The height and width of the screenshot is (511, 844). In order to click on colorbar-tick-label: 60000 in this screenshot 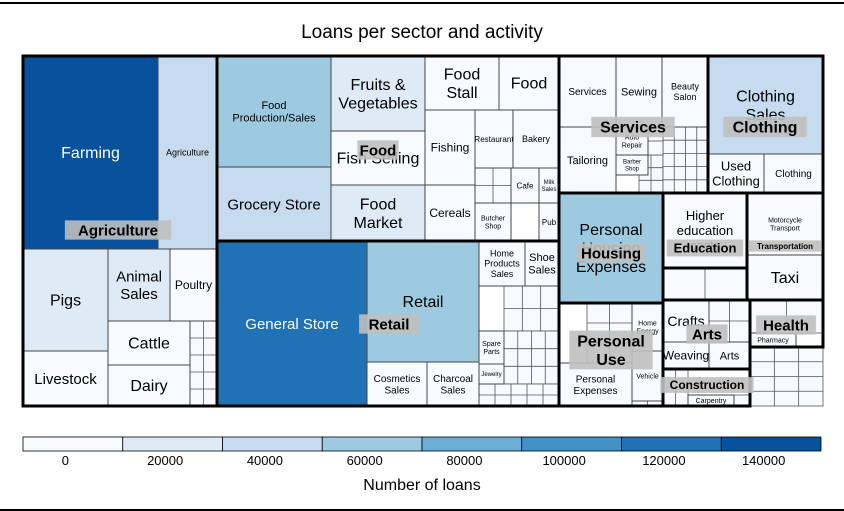, I will do `click(365, 460)`.